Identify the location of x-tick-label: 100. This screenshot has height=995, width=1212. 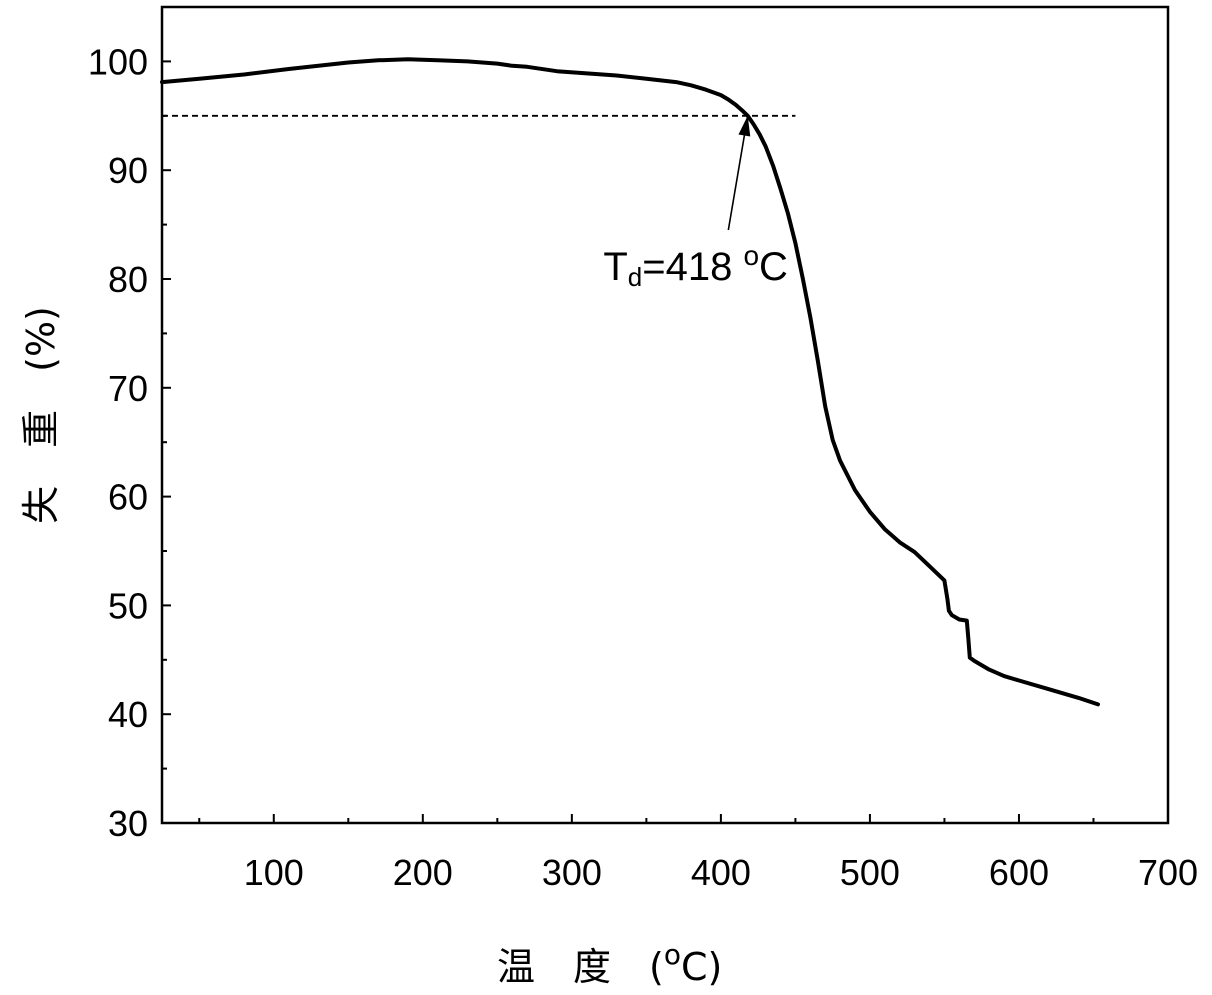
(274, 872).